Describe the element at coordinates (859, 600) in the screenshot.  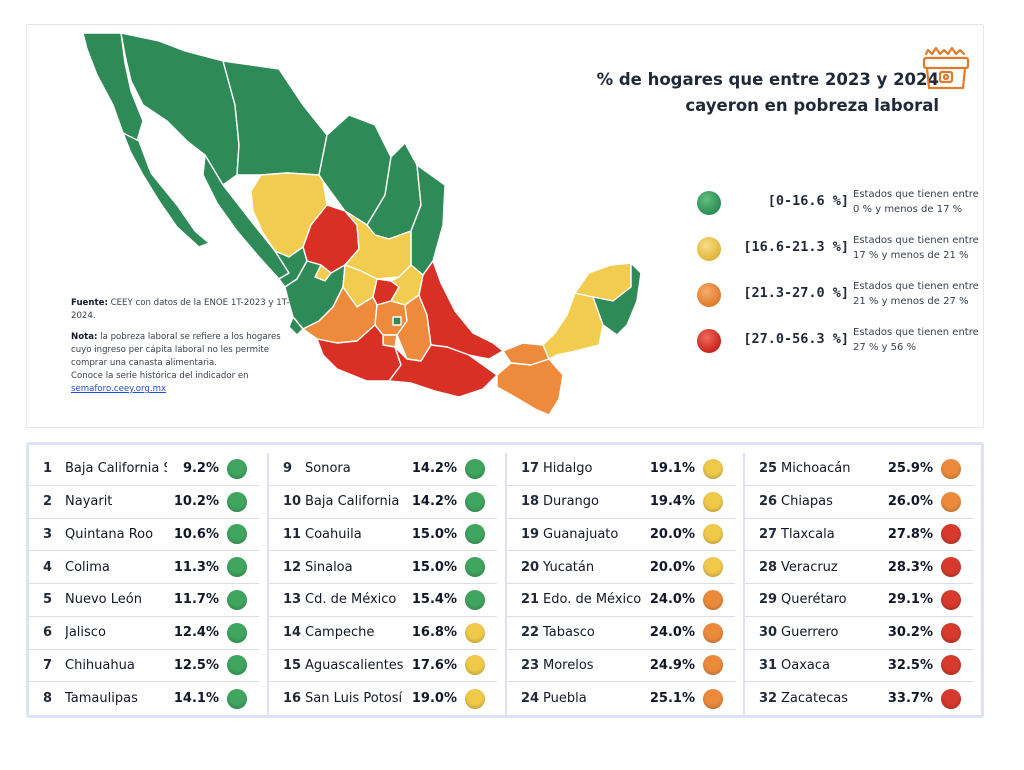
I see `table-row: 29 Querétaro 29.1%` at that location.